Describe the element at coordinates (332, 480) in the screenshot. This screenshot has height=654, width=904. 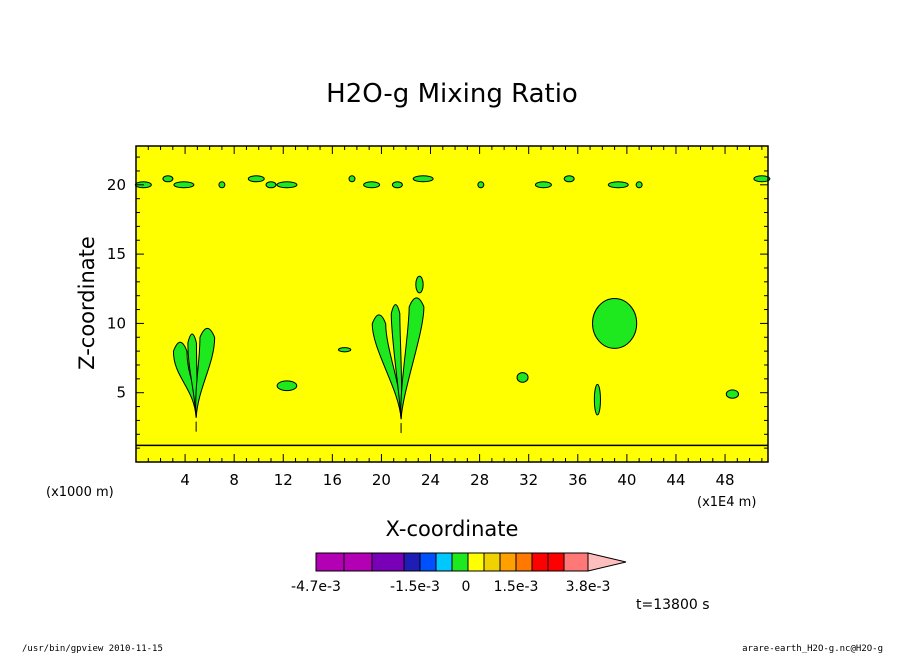
I see `x-tick-label-3: 16` at that location.